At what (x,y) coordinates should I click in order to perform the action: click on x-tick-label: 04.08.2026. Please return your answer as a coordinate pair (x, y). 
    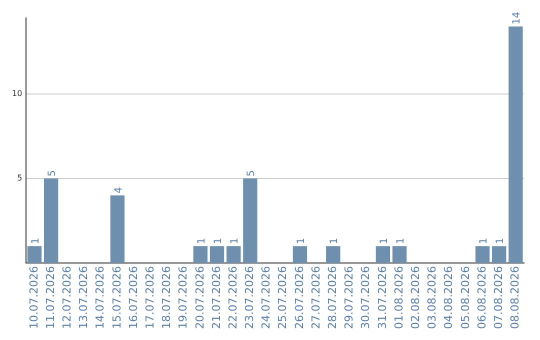
    Looking at the image, I should click on (449, 298).